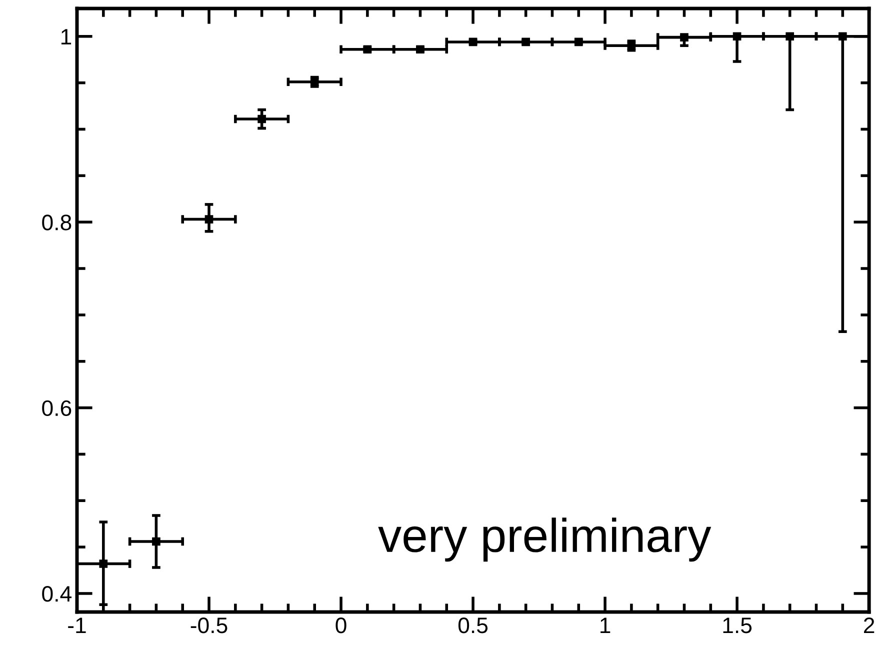 The height and width of the screenshot is (656, 885). I want to click on y-tick-label: 0.4, so click(57, 594).